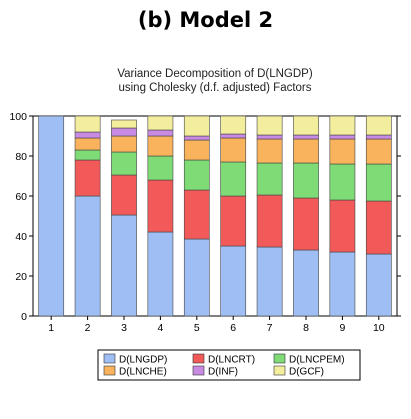 The image size is (411, 419). I want to click on legend-box, so click(229, 365).